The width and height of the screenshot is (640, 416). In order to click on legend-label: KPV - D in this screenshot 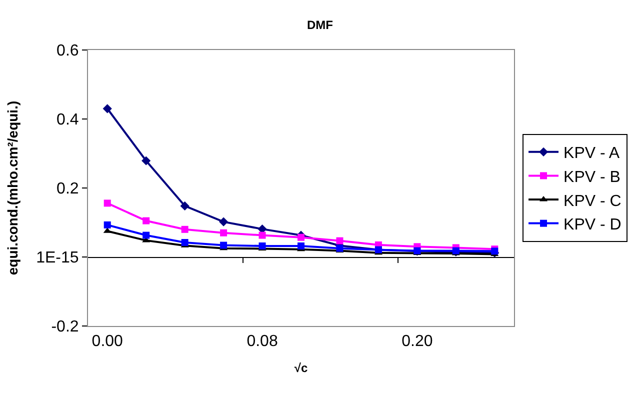, I will do `click(593, 225)`.